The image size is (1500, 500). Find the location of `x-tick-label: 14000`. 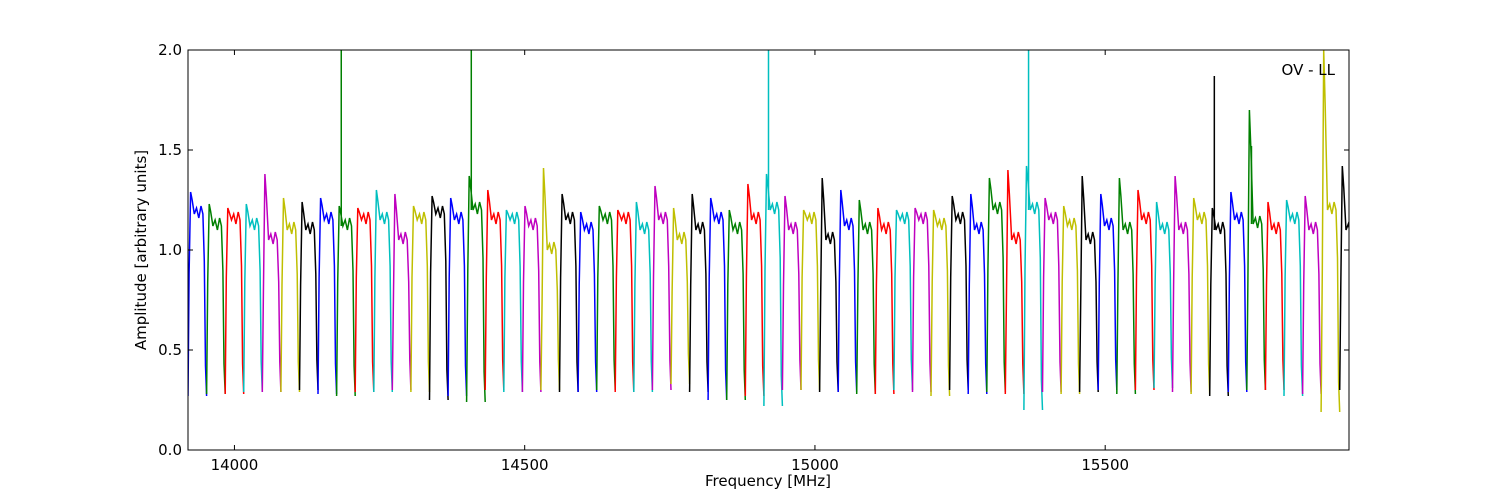

x-tick-label: 14000 is located at coordinates (235, 465).